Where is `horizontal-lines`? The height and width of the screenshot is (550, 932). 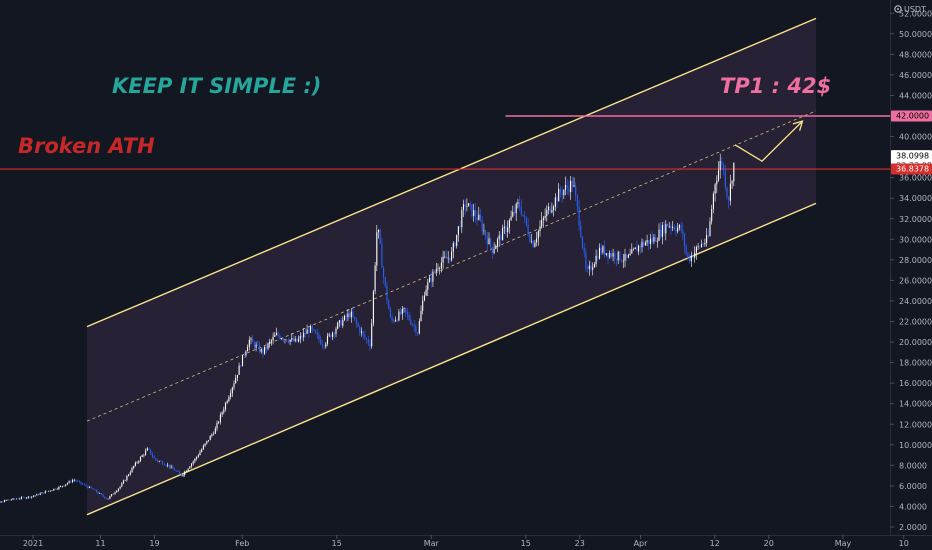 horizontal-lines is located at coordinates (445, 142).